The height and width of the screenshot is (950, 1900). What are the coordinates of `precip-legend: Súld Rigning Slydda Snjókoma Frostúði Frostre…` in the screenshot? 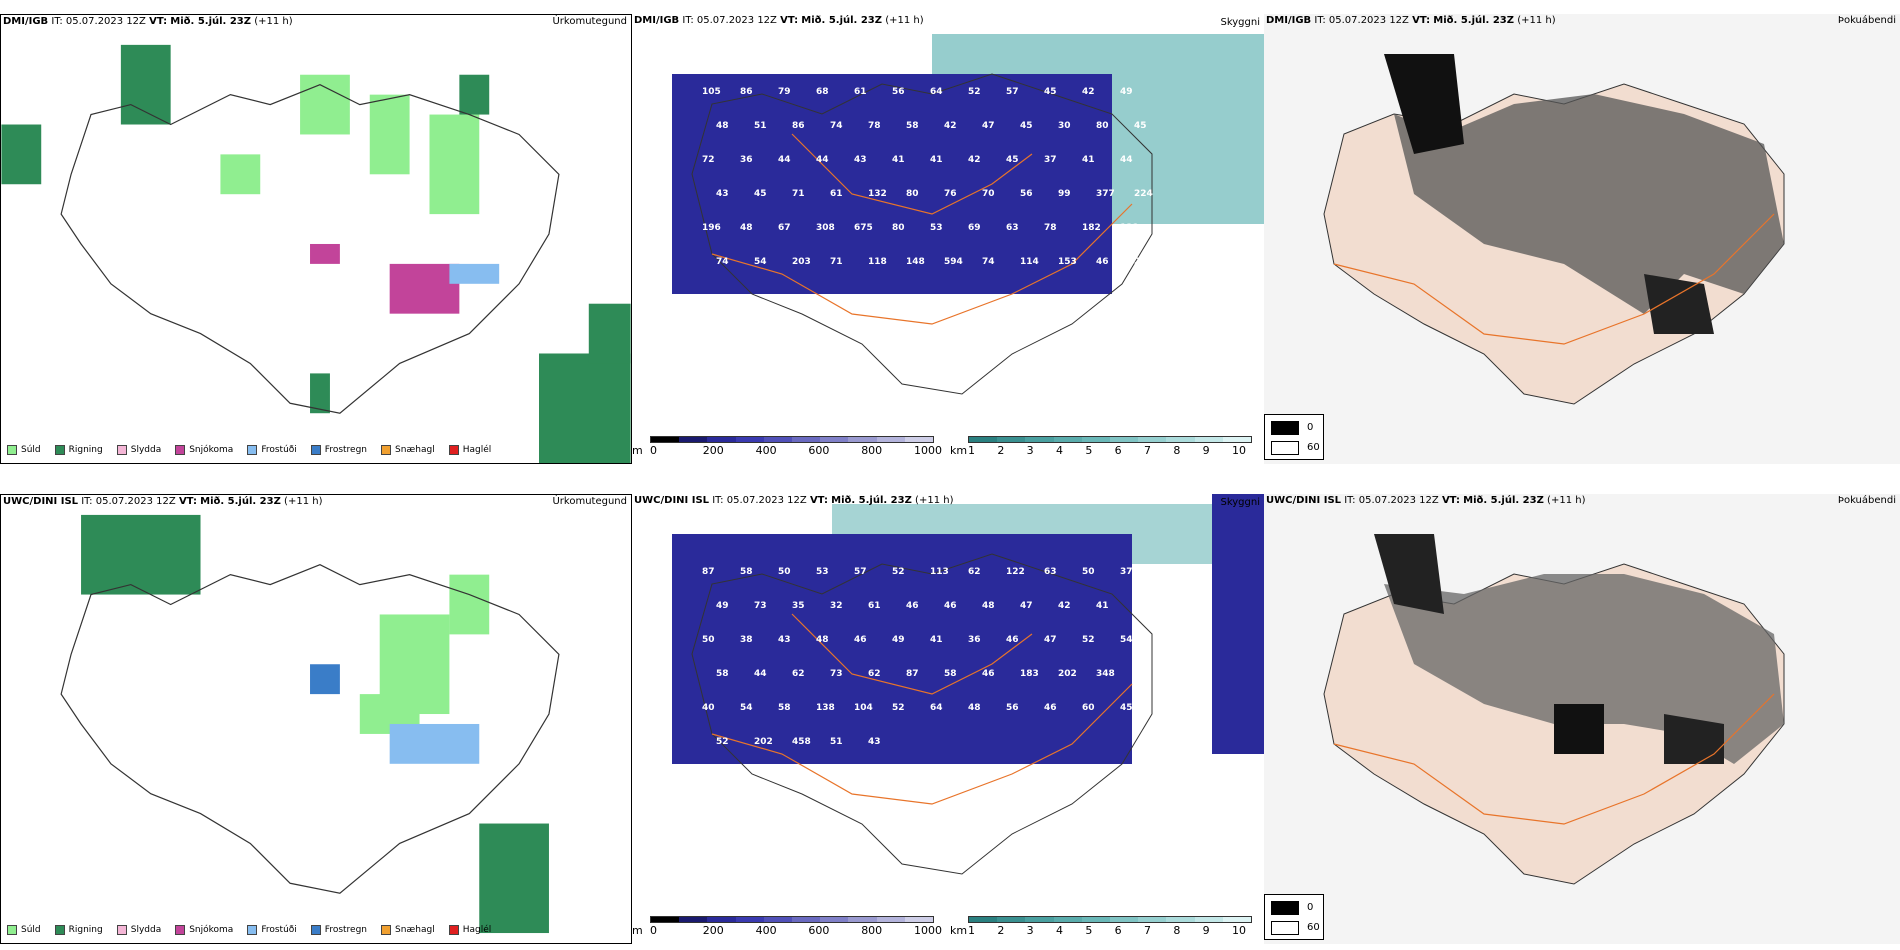 It's located at (249, 930).